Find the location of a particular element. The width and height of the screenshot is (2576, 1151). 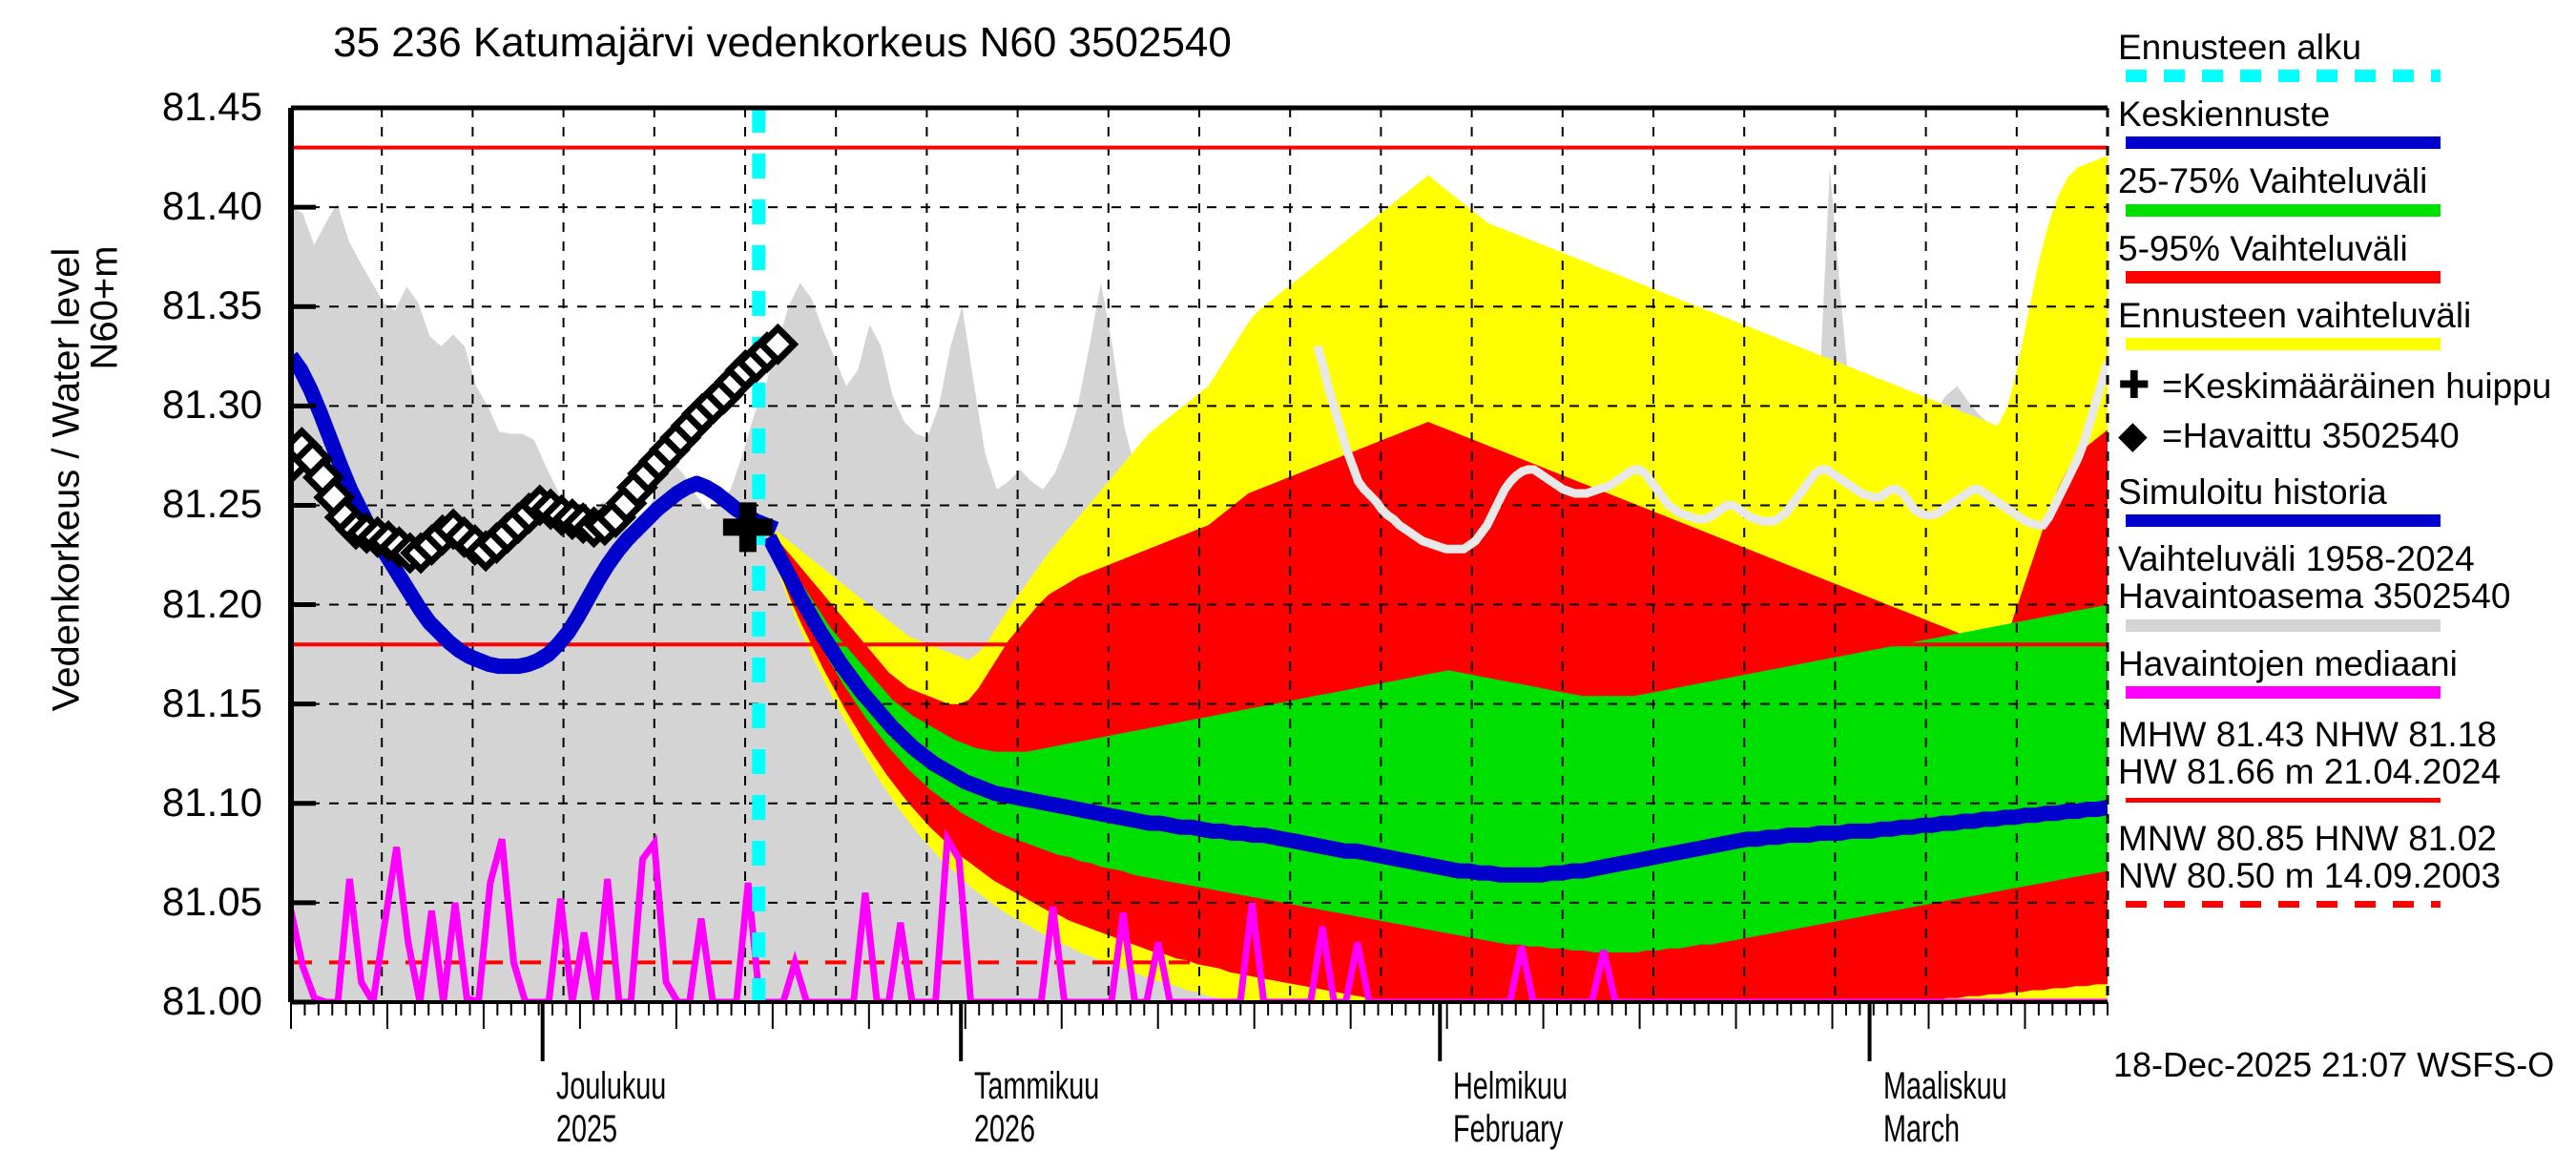

y-axis-tick-label: 81.25 is located at coordinates (211, 504).